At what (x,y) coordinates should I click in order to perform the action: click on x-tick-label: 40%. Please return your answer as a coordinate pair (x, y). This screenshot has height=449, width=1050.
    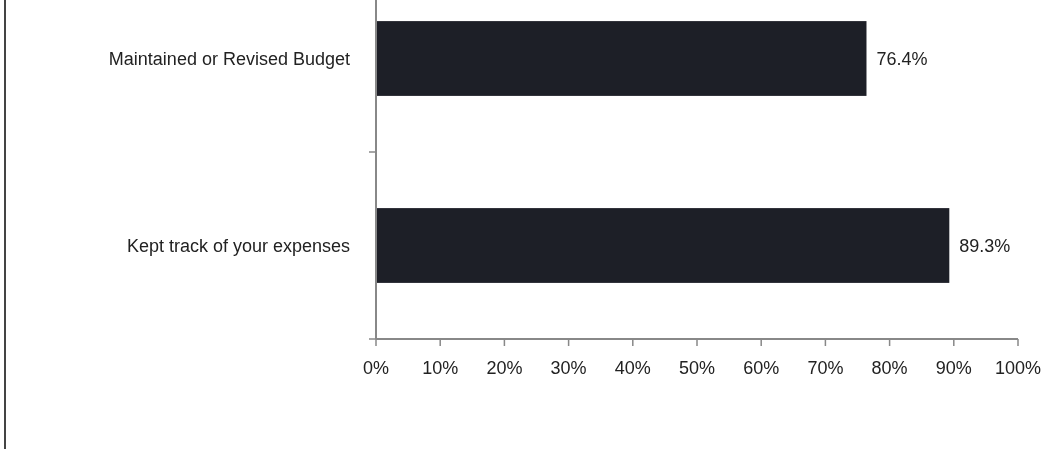
    Looking at the image, I should click on (632, 368).